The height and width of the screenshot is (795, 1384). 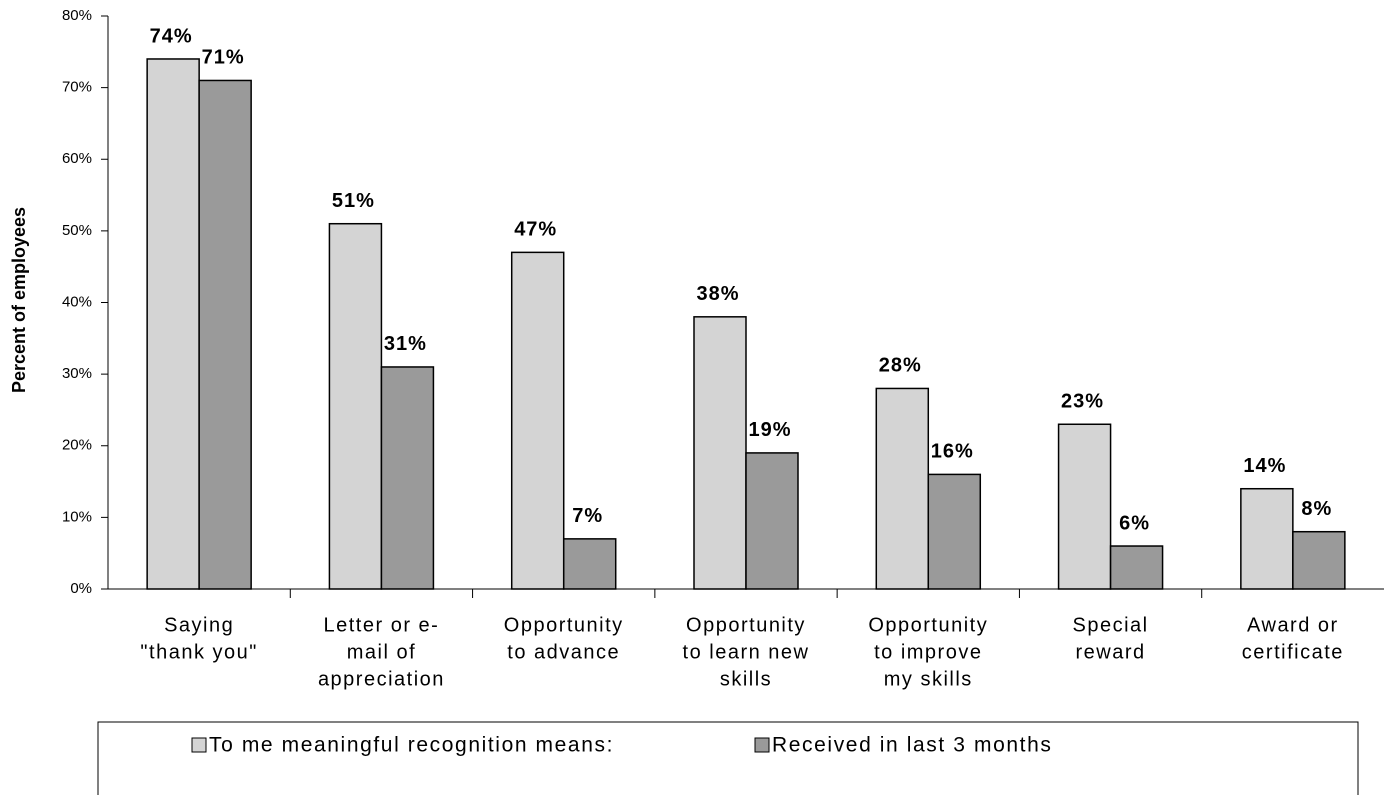 What do you see at coordinates (77, 516) in the screenshot?
I see `y-tick-label: 10%` at bounding box center [77, 516].